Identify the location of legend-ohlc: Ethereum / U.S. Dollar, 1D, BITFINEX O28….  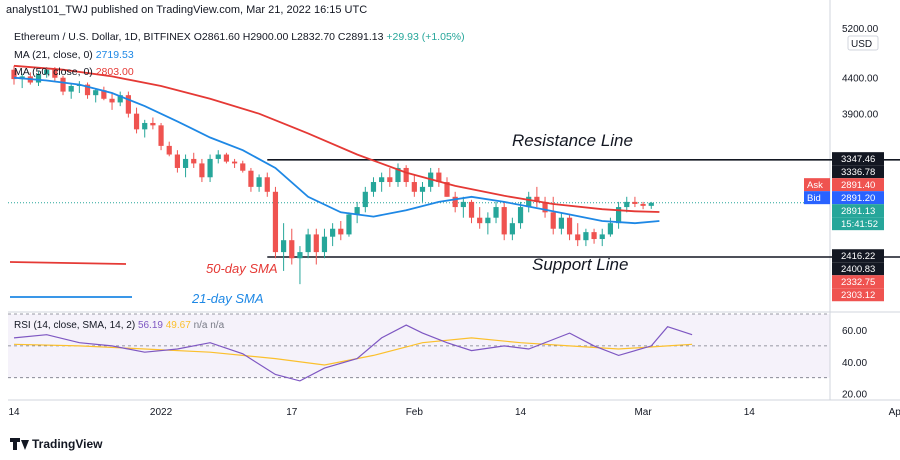
(239, 37).